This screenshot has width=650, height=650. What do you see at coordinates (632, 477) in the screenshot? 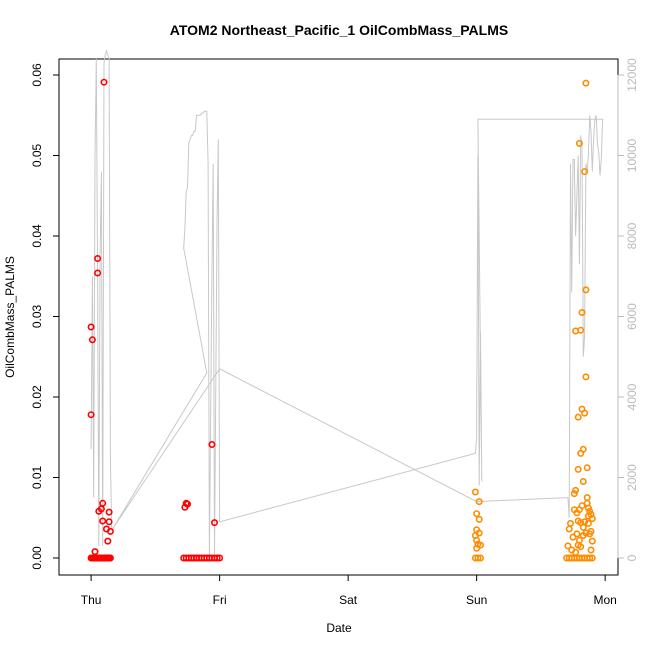
I see `y2-tick-label: 2000` at bounding box center [632, 477].